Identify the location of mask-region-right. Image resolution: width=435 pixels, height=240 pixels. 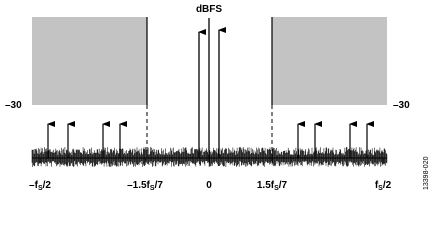
(329, 61).